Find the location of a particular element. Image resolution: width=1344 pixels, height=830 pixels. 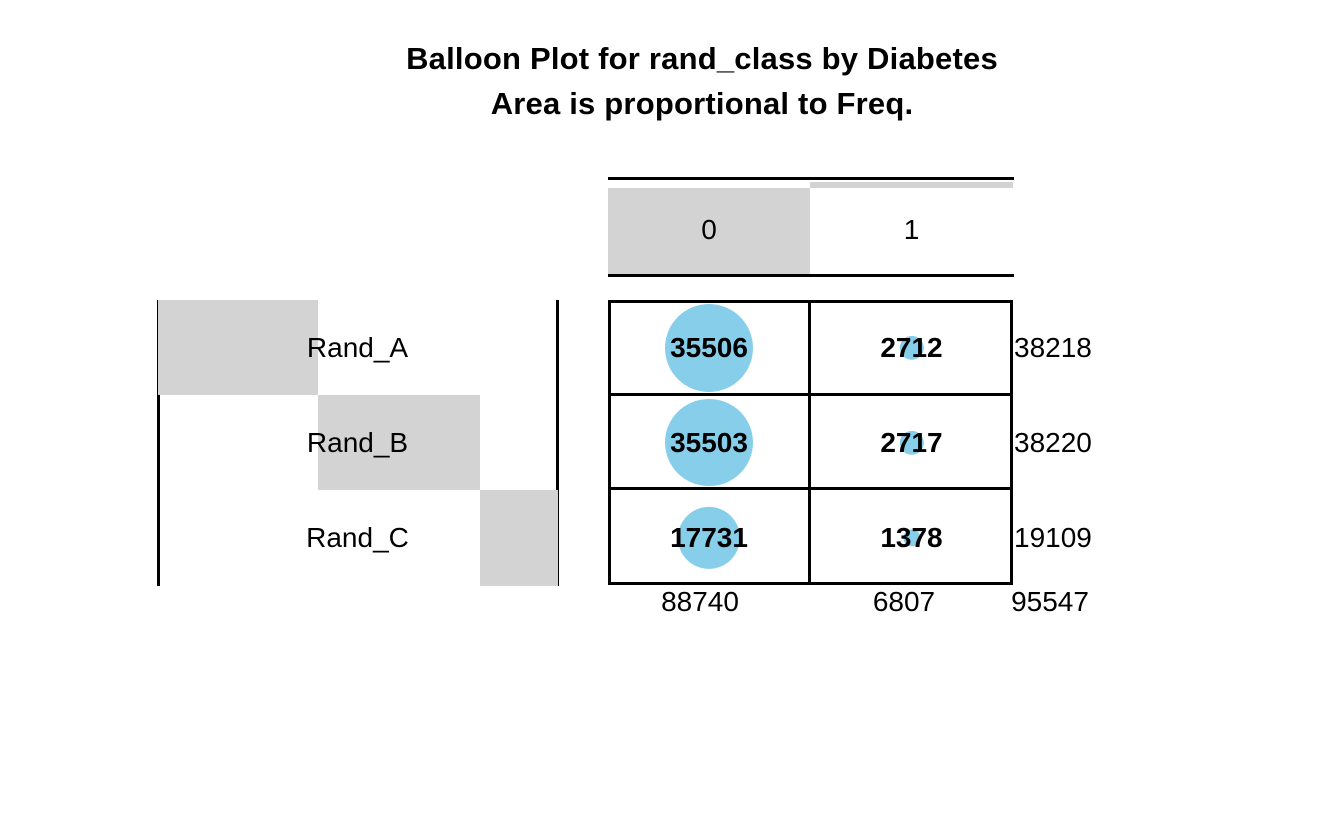

cell-rand-c-col-1: 1378 is located at coordinates (911, 537).